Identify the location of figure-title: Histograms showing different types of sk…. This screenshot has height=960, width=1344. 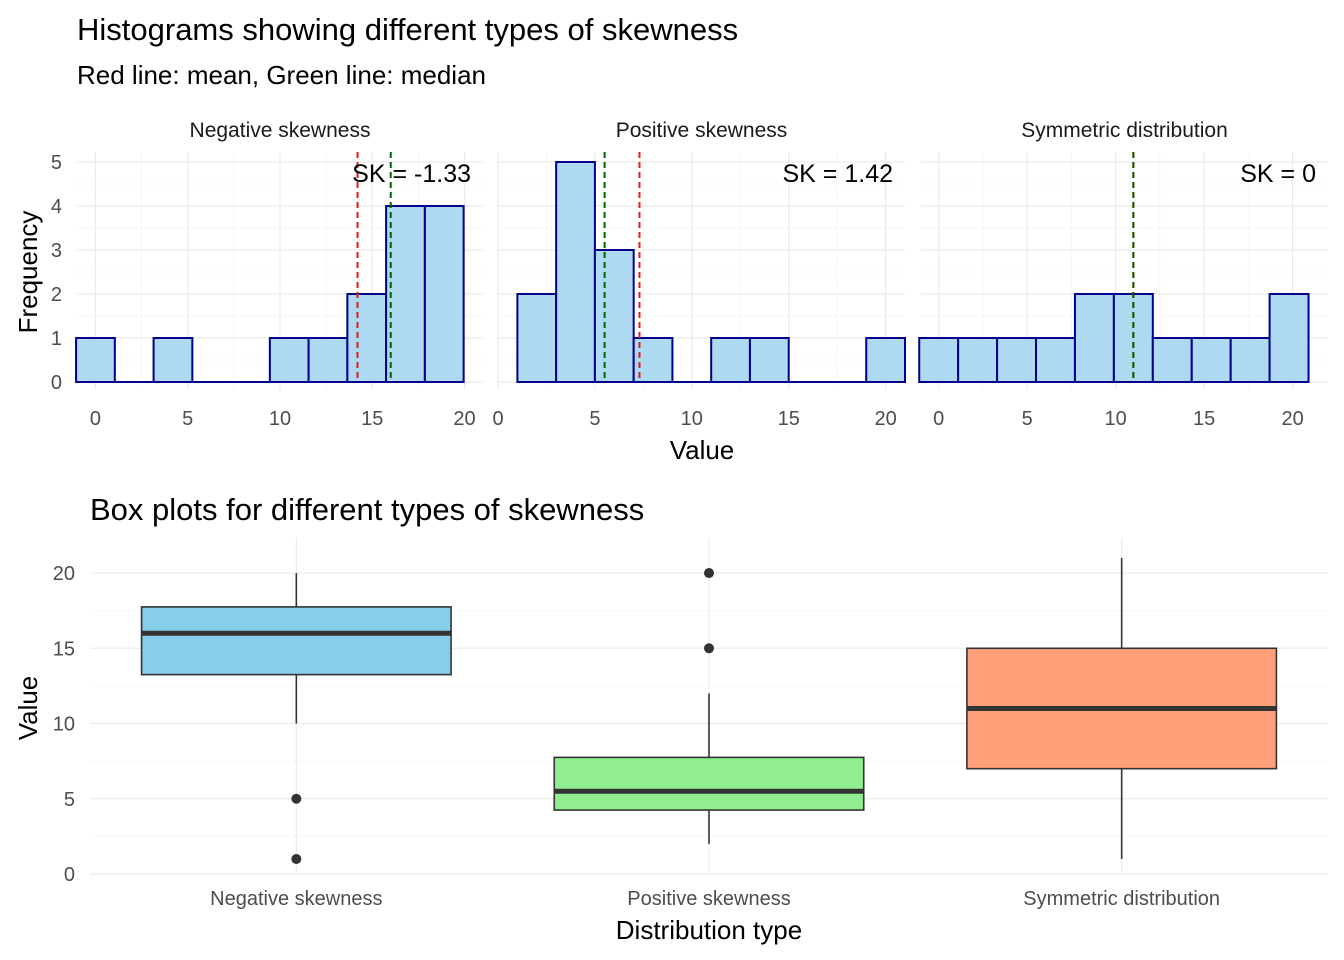
(407, 29).